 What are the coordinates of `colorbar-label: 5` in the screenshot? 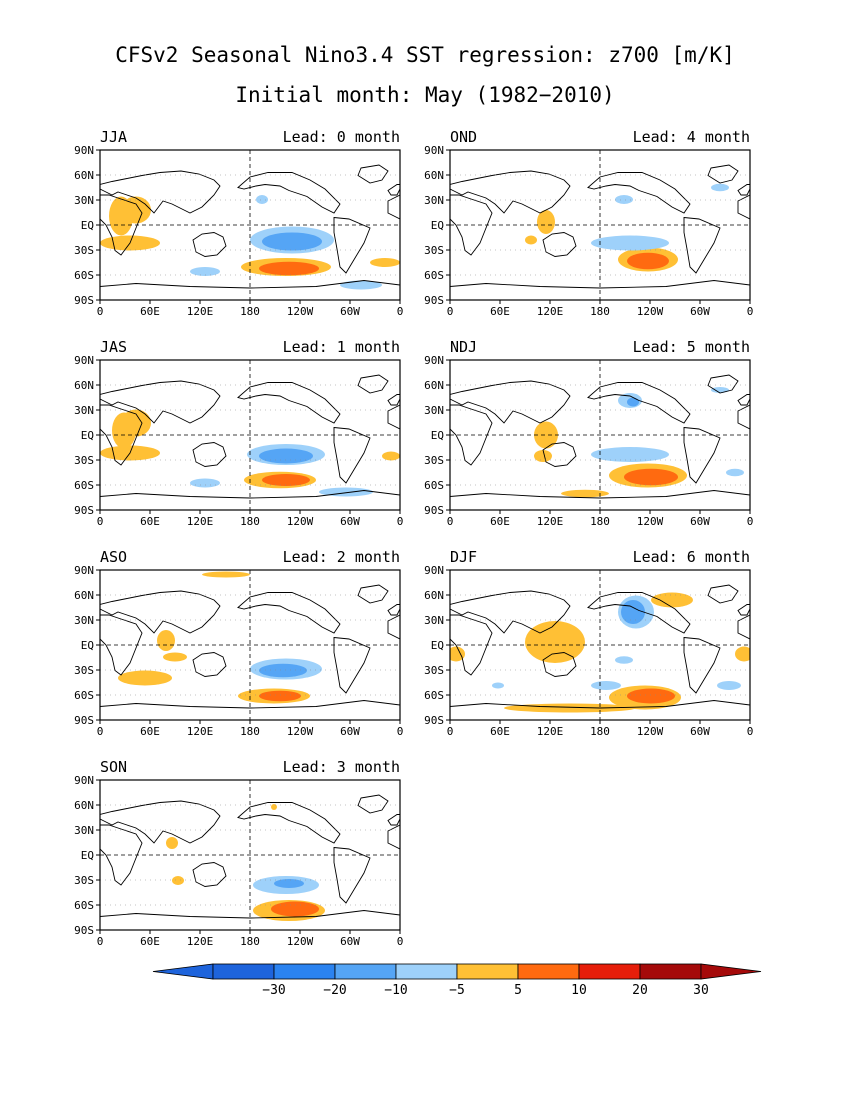 It's located at (518, 990).